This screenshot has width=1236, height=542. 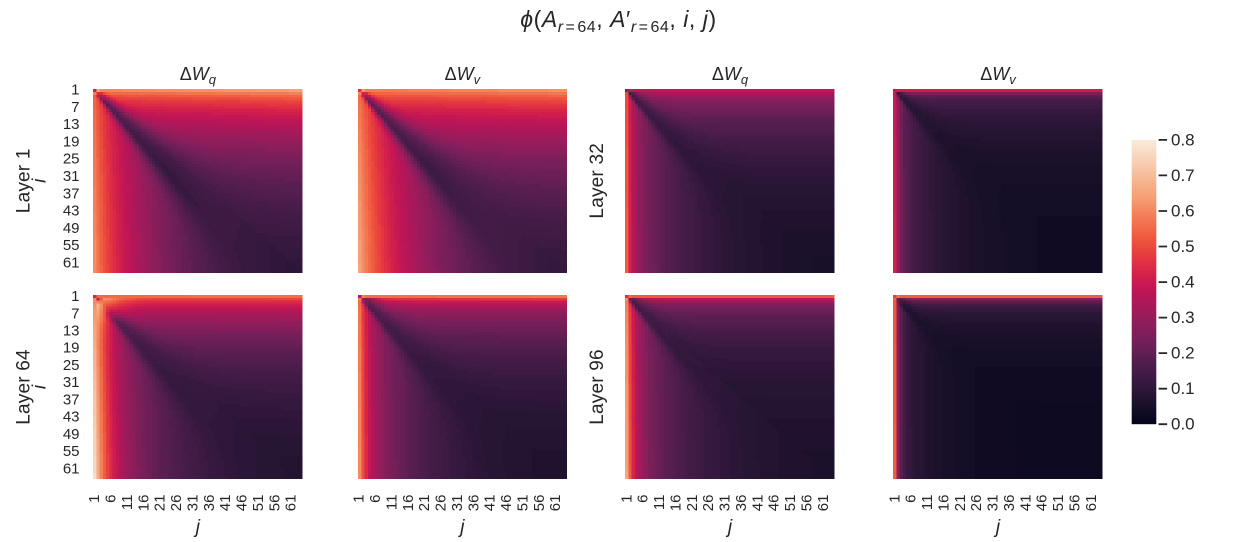 What do you see at coordinates (1183, 388) in the screenshot?
I see `svg-text: 0.1` at bounding box center [1183, 388].